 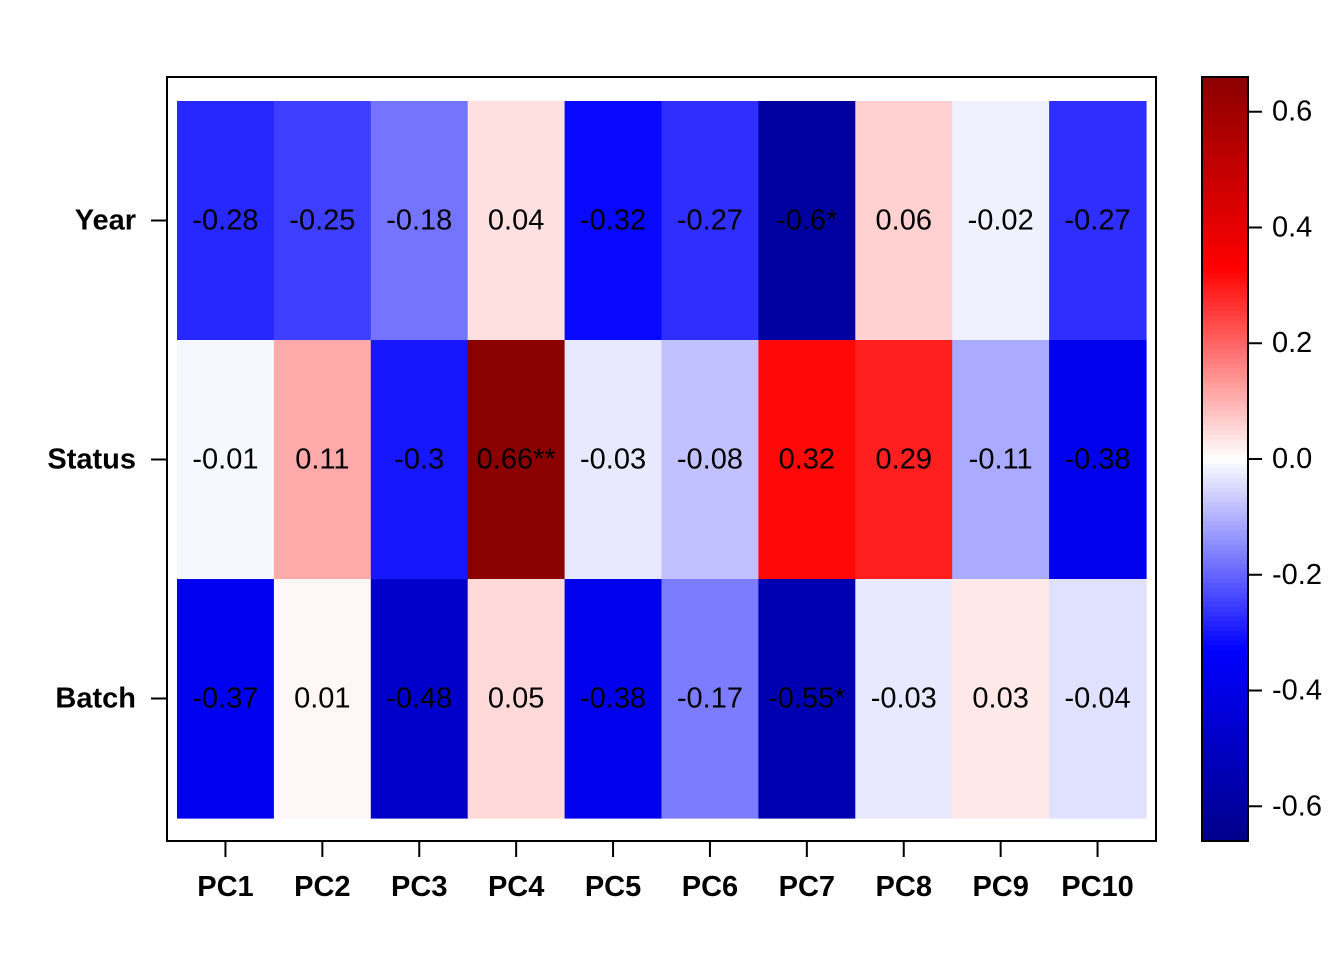 I want to click on heatmap-cell-status-pc7, so click(x=807, y=460).